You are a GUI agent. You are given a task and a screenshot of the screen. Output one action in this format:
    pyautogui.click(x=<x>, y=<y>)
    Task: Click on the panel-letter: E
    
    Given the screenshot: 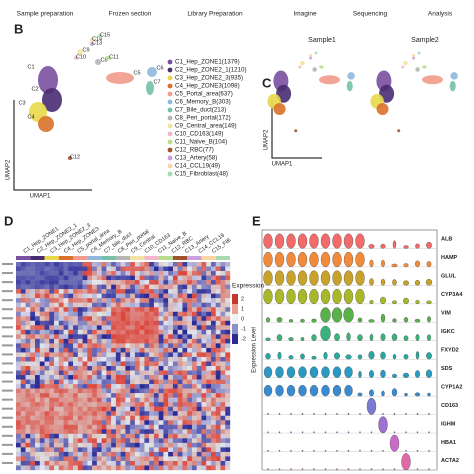 What is the action you would take?
    pyautogui.click(x=256, y=220)
    